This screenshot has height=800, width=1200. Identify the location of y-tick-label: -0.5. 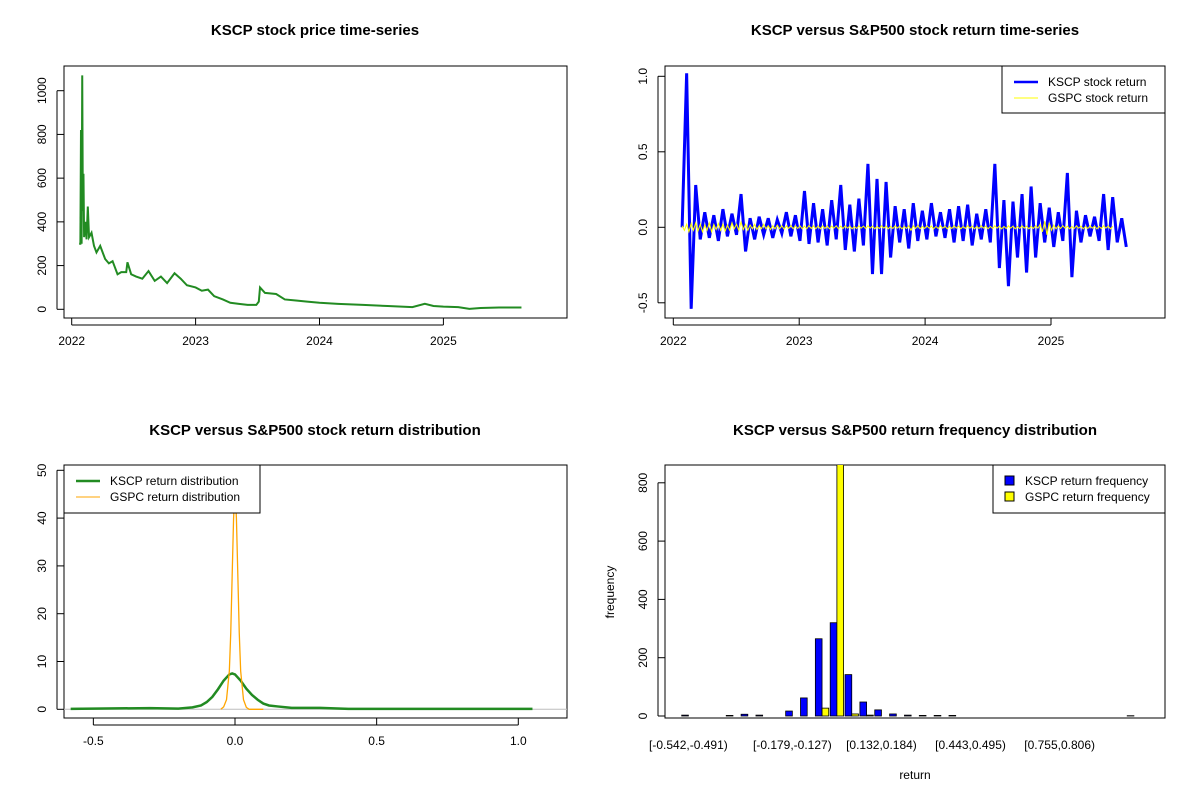
(643, 302).